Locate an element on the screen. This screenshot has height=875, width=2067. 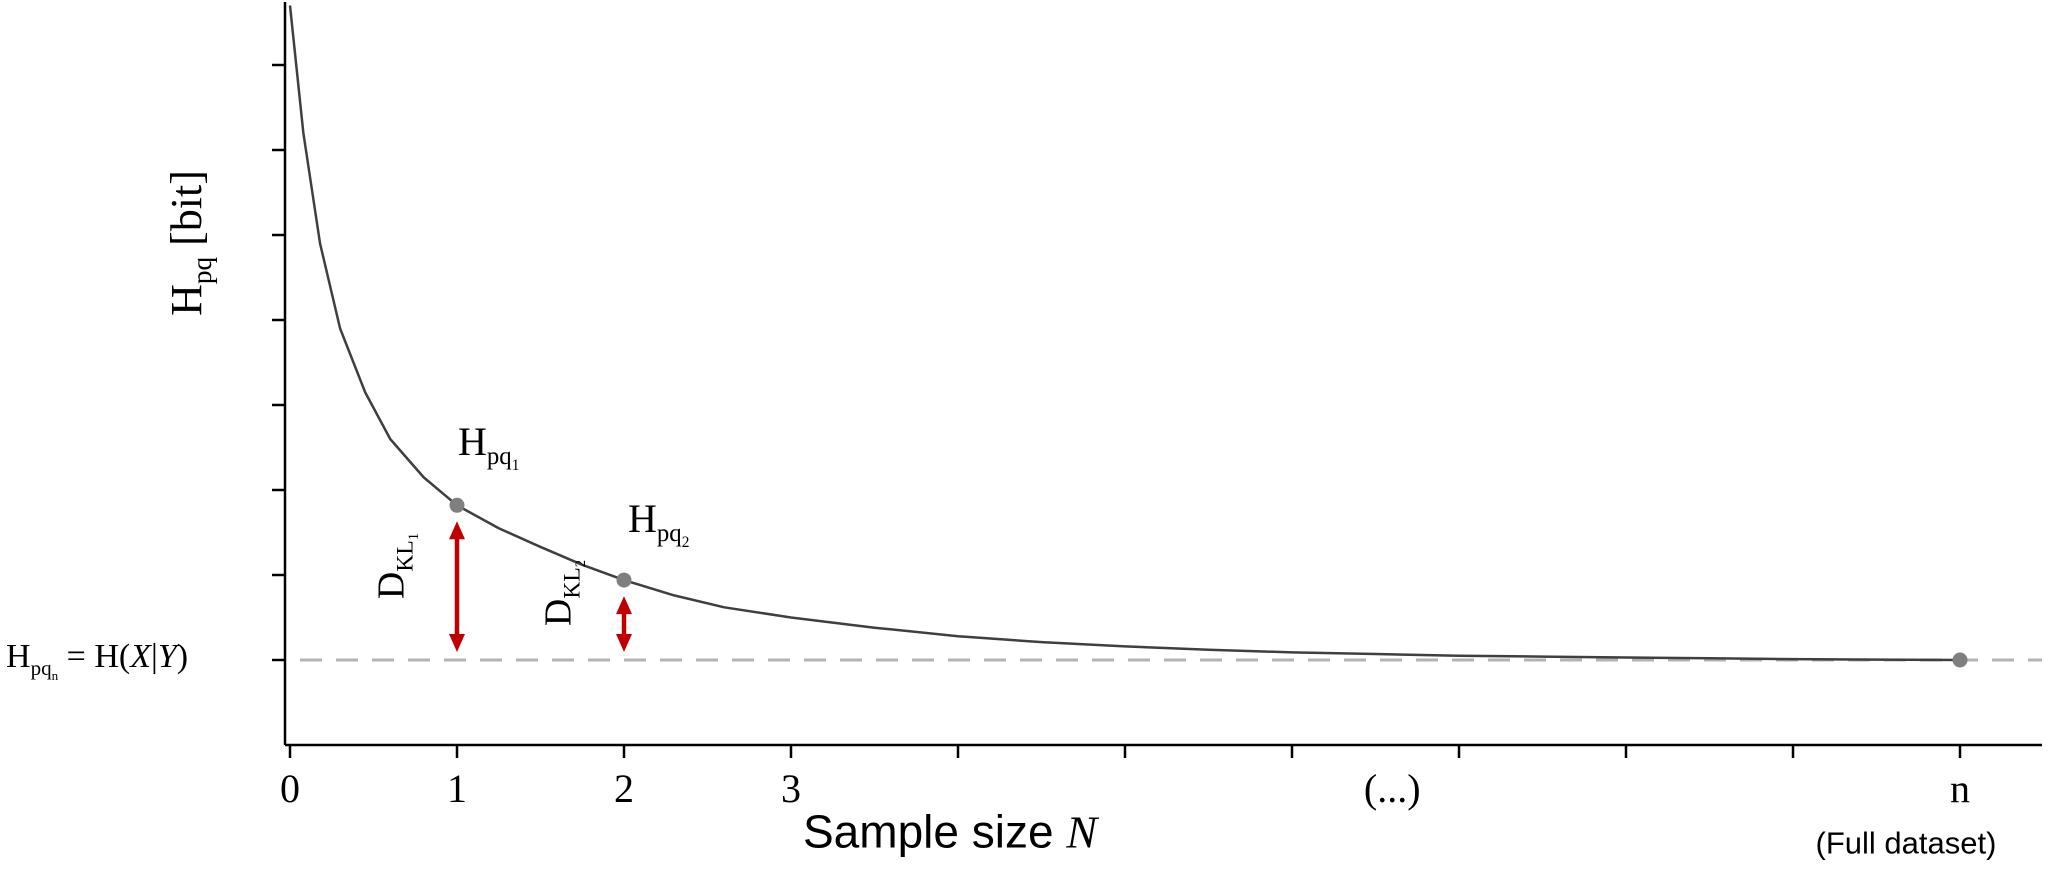
dkl2-sub: KL2 is located at coordinates (573, 579).